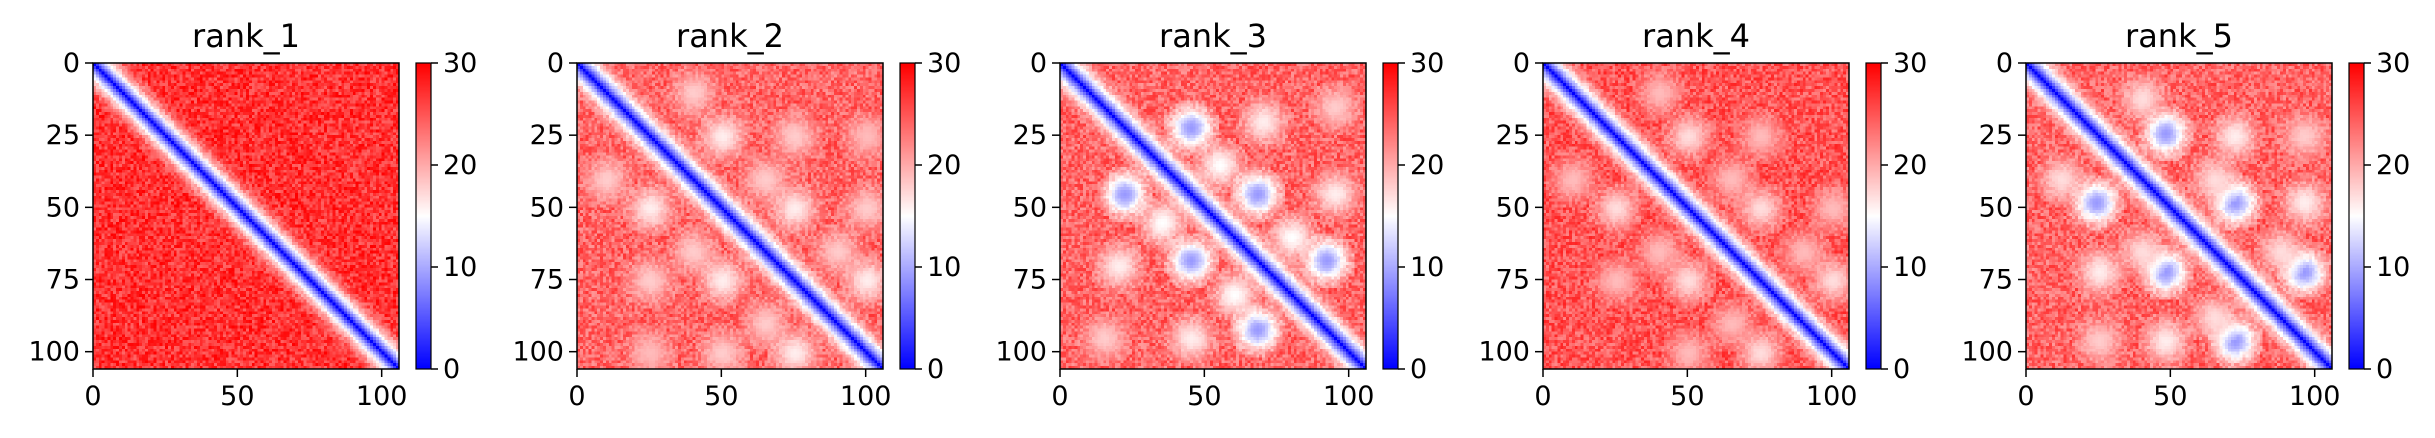  Describe the element at coordinates (246, 36) in the screenshot. I see `panel-title: rank_1` at that location.